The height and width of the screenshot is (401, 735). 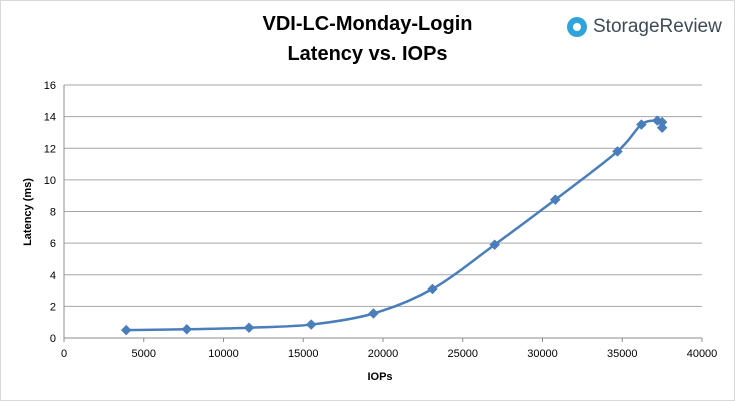 I want to click on storagereview-logo-icon, so click(x=577, y=27).